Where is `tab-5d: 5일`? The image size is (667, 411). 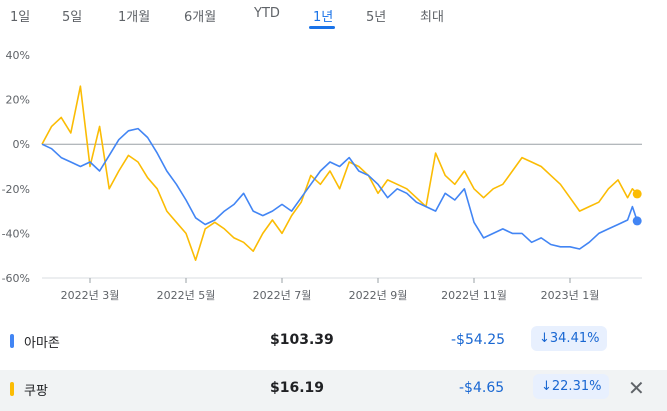 tab-5d: 5일 is located at coordinates (72, 17).